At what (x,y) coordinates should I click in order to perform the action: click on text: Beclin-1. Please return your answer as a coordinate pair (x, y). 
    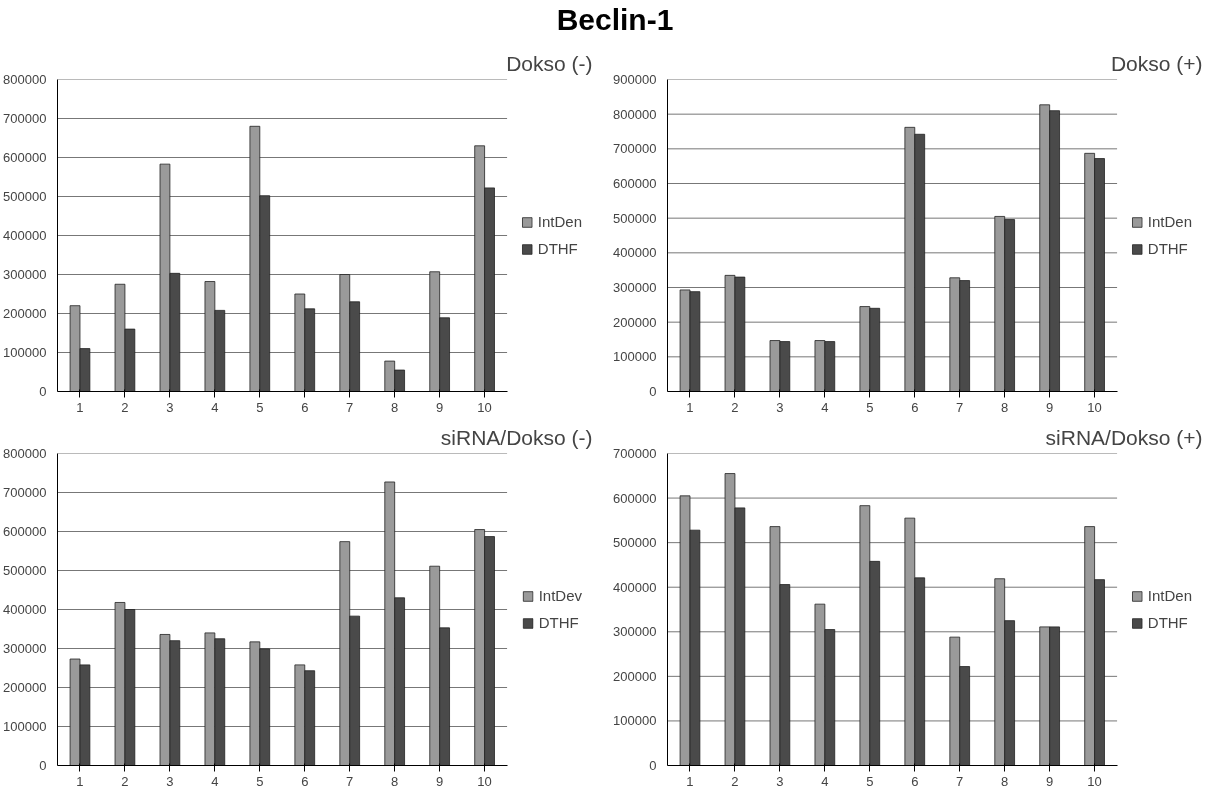
    Looking at the image, I should click on (615, 19).